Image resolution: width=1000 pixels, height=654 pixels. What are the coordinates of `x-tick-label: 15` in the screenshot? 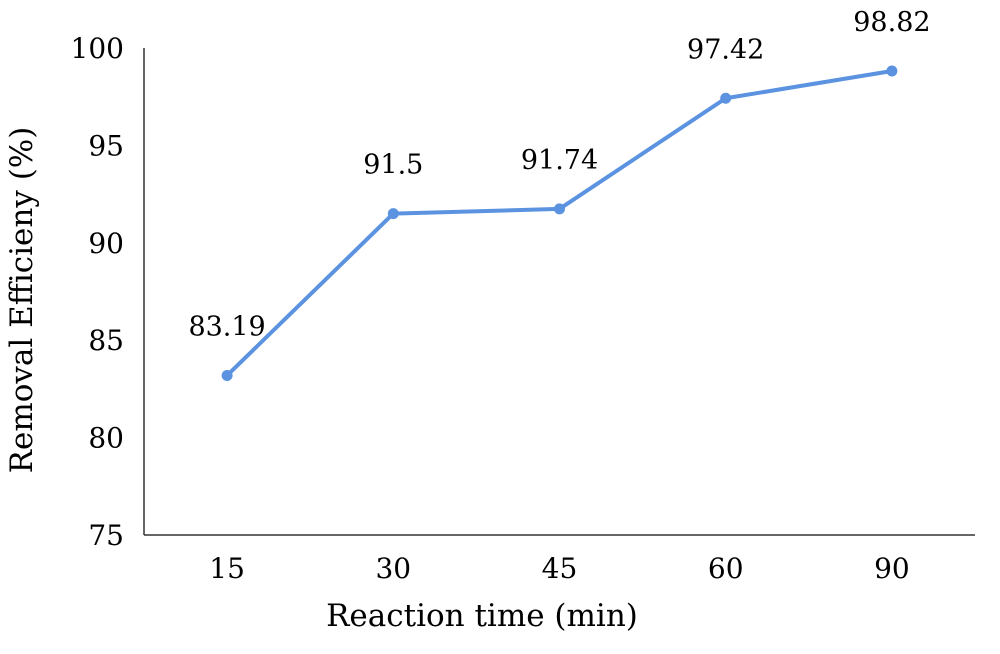 It's located at (227, 568).